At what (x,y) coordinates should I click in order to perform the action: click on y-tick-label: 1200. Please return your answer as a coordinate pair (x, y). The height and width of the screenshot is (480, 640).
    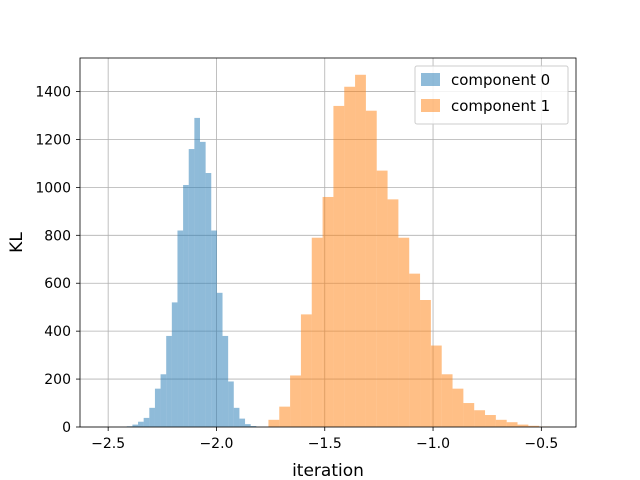
    Looking at the image, I should click on (53, 140).